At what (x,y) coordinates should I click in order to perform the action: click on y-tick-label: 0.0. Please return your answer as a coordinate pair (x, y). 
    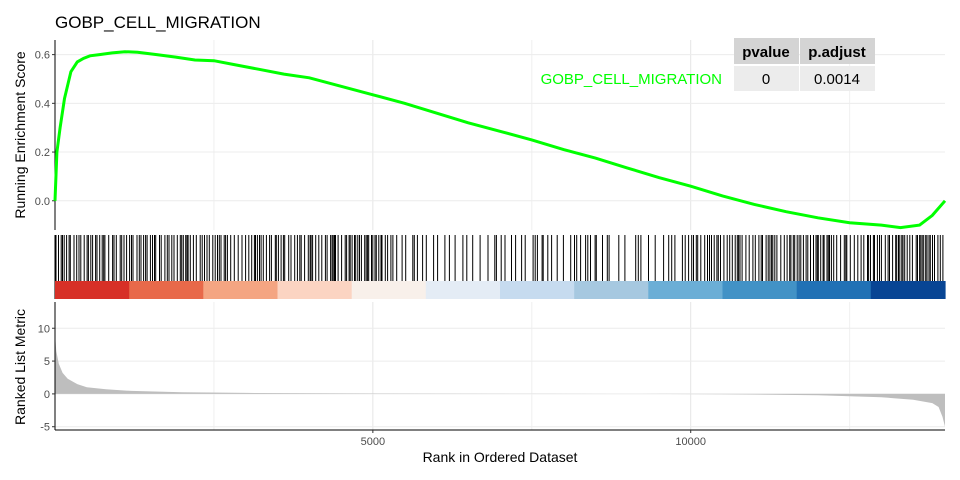
    Looking at the image, I should click on (42, 202).